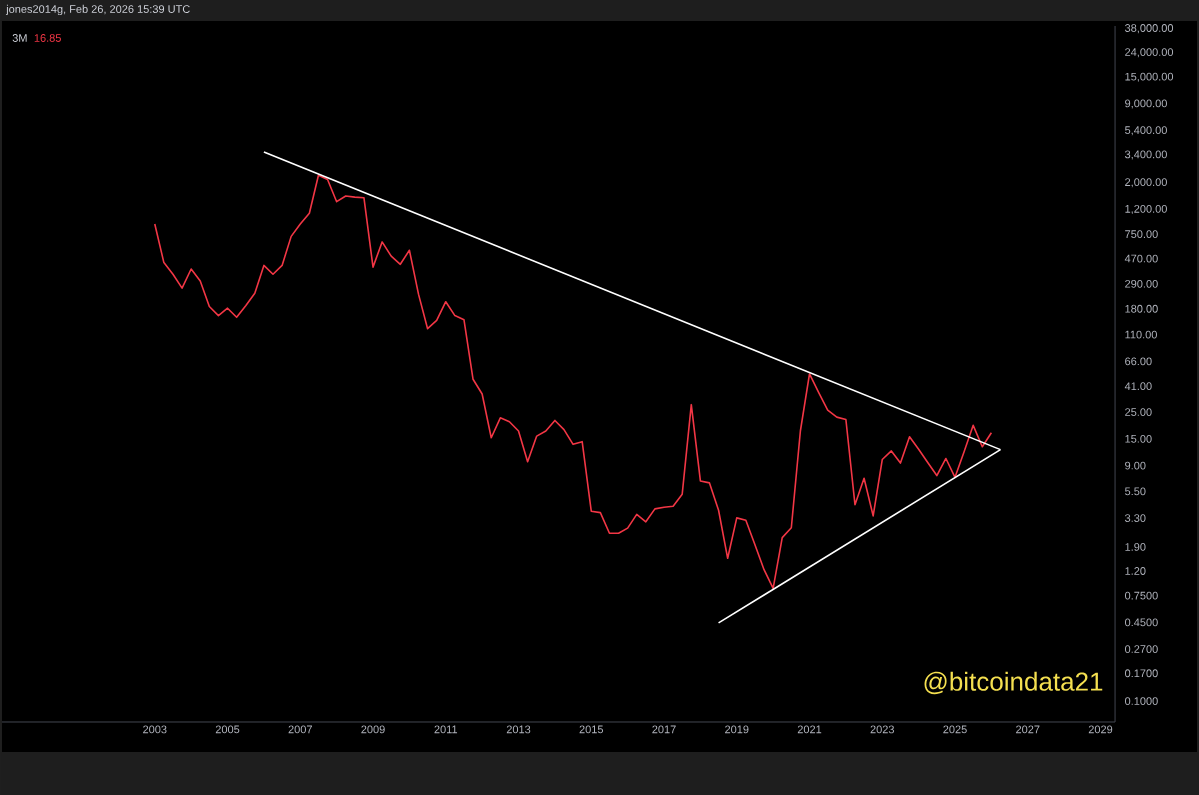 This screenshot has height=795, width=1199. I want to click on y-tick-label: 110.00, so click(1141, 334).